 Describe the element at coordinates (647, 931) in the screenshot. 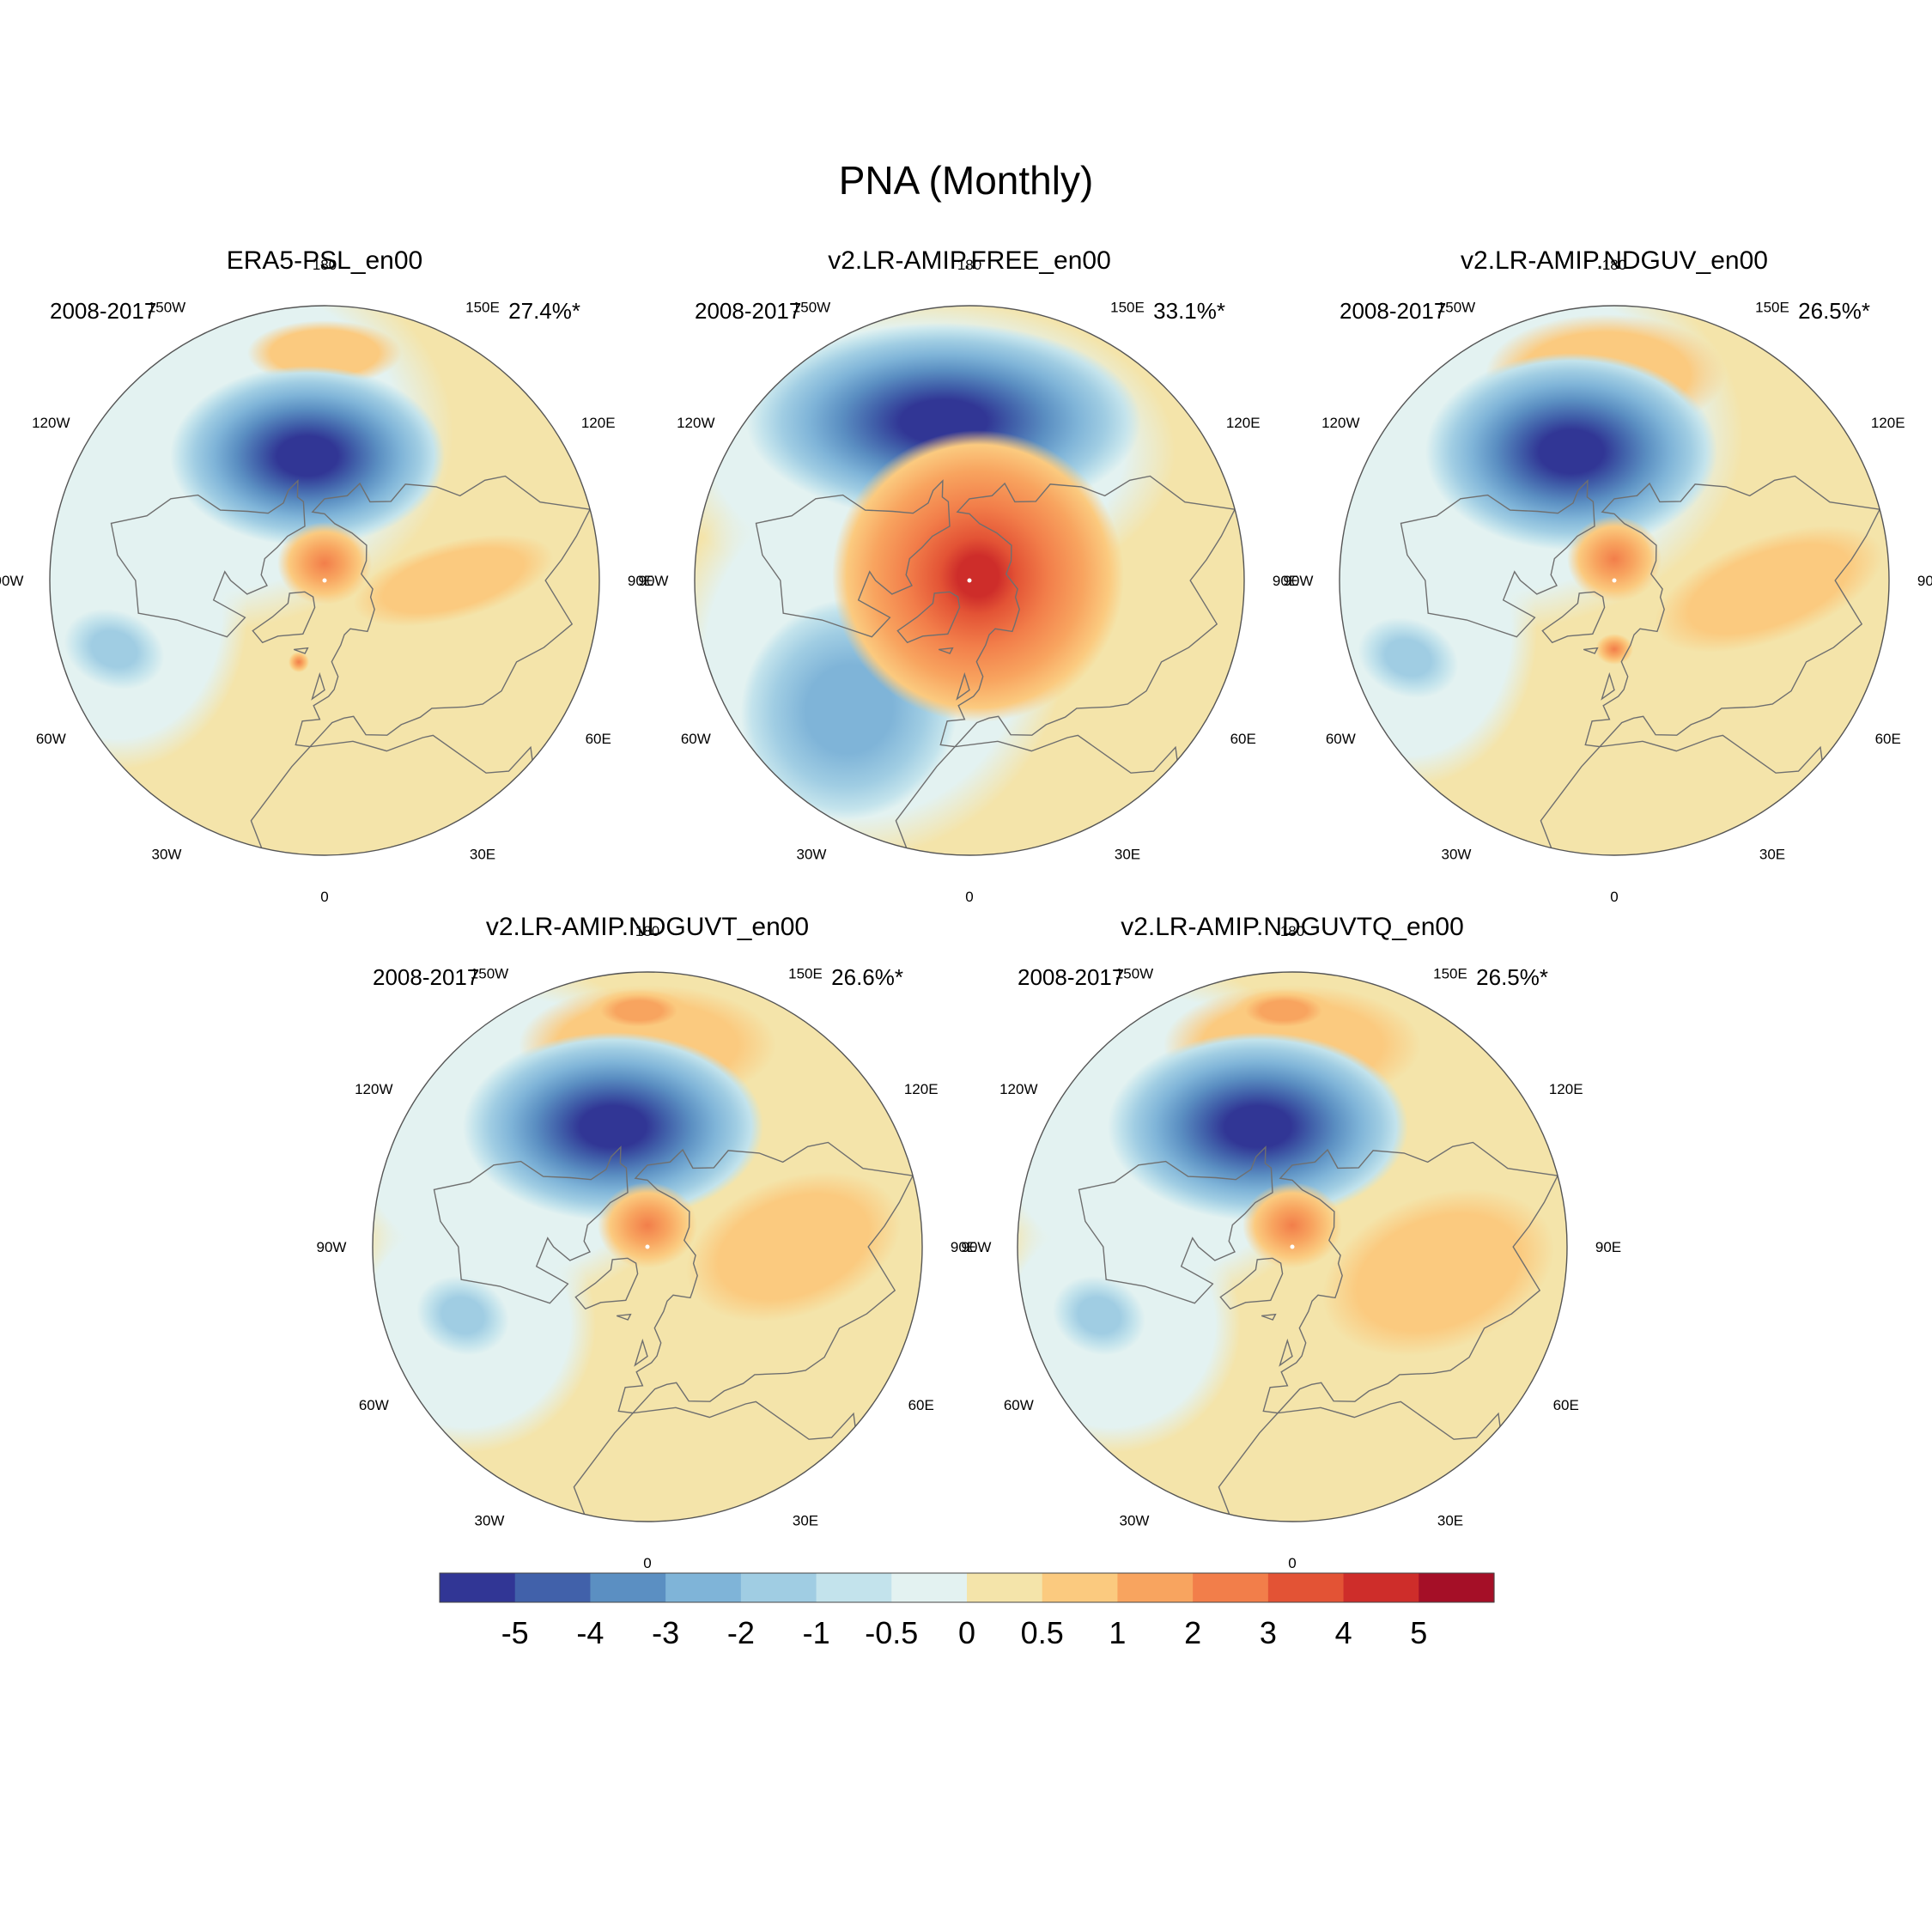

I see `longitude-label: 180` at that location.